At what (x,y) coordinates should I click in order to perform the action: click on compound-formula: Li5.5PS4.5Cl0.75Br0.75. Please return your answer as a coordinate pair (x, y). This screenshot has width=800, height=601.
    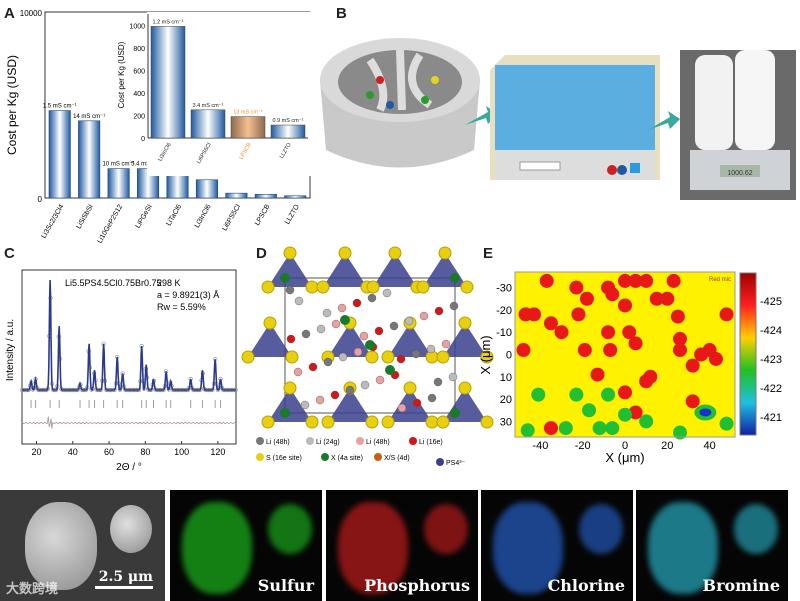
    Looking at the image, I should click on (113, 283).